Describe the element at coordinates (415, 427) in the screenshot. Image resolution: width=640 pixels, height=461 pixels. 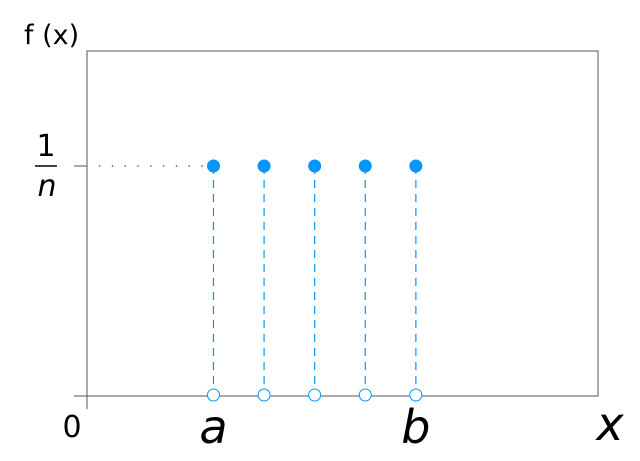
I see `x-tick-label-b: b` at that location.